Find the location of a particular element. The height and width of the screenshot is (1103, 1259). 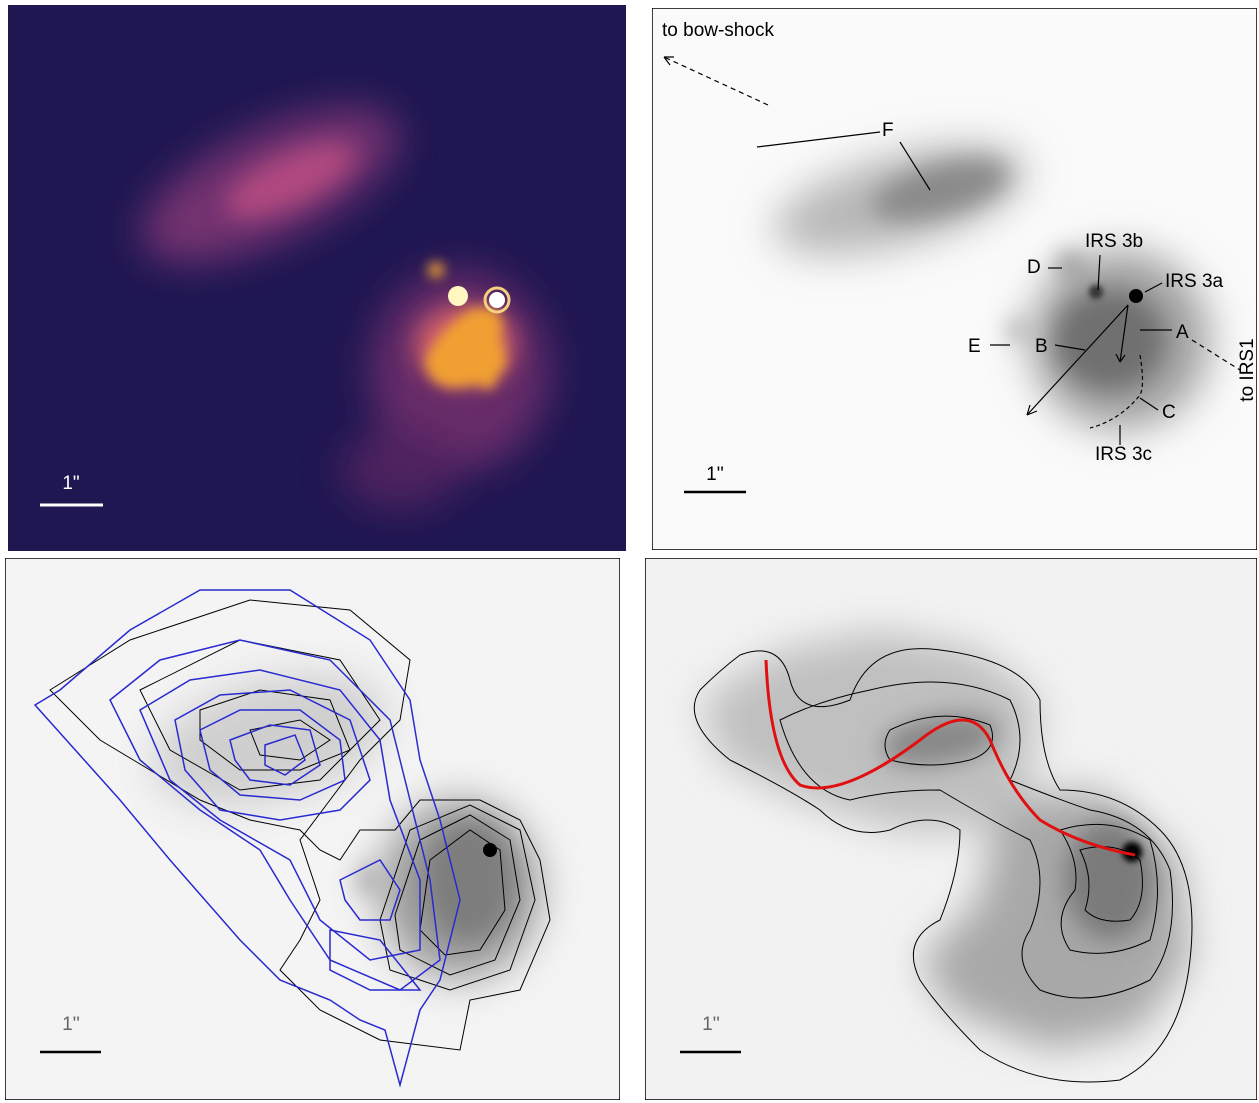

scale-label: 1" is located at coordinates (70, 483).